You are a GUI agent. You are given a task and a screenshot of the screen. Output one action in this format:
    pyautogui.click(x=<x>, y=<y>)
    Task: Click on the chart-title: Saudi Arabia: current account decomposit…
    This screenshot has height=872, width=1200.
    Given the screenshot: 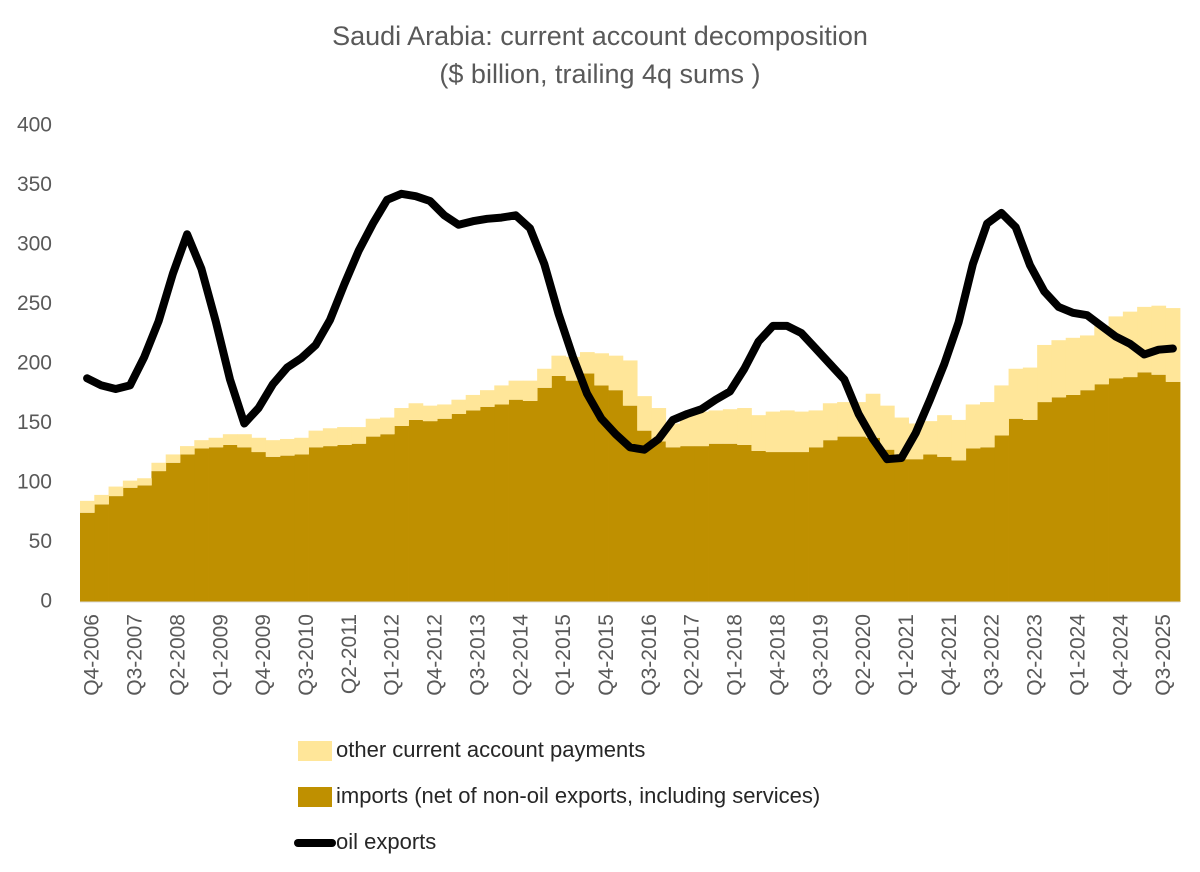 What is the action you would take?
    pyautogui.click(x=600, y=36)
    